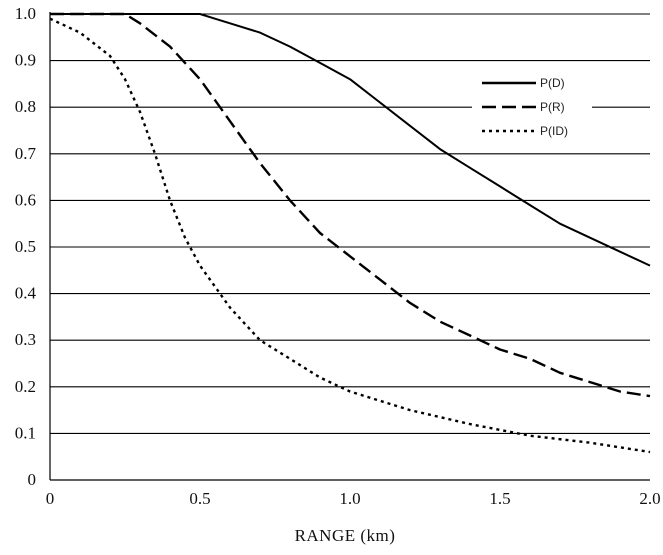  What do you see at coordinates (552, 107) in the screenshot?
I see `legend-label: P(R)` at bounding box center [552, 107].